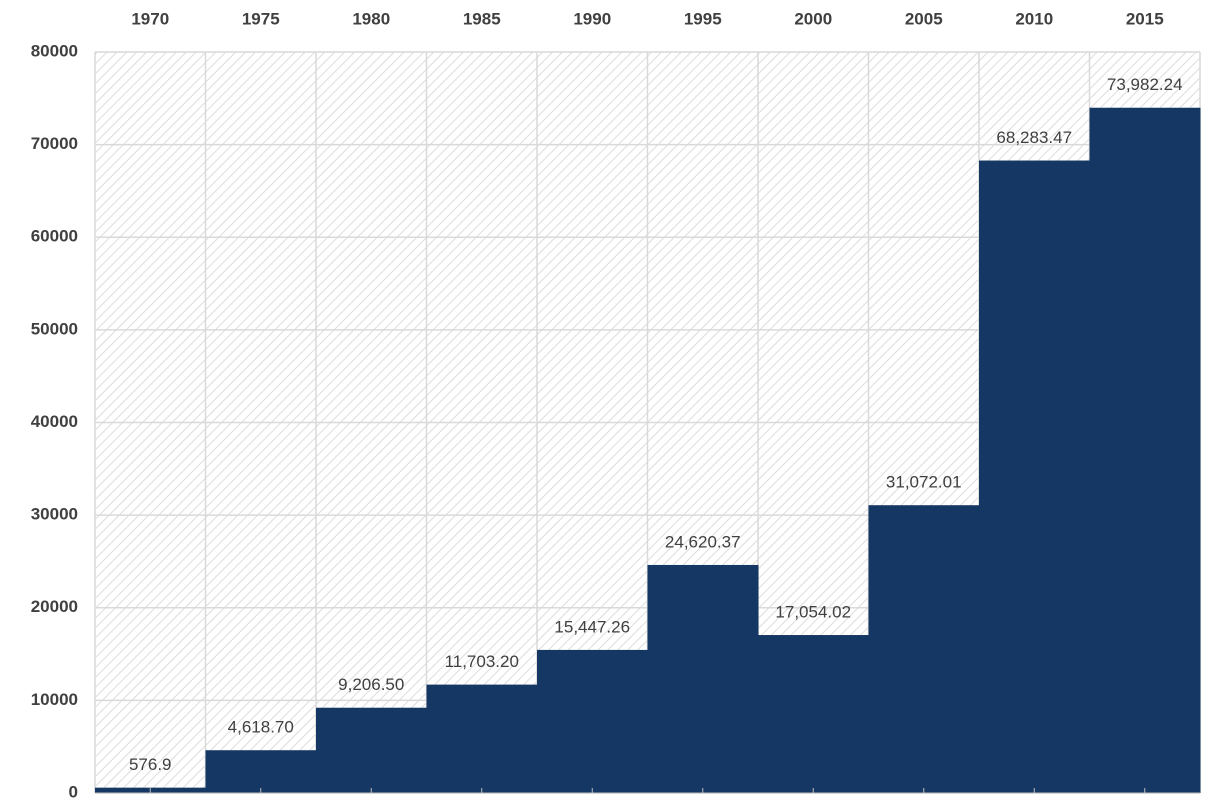  Describe the element at coordinates (54, 699) in the screenshot. I see `y-tick-label: 10000` at that location.